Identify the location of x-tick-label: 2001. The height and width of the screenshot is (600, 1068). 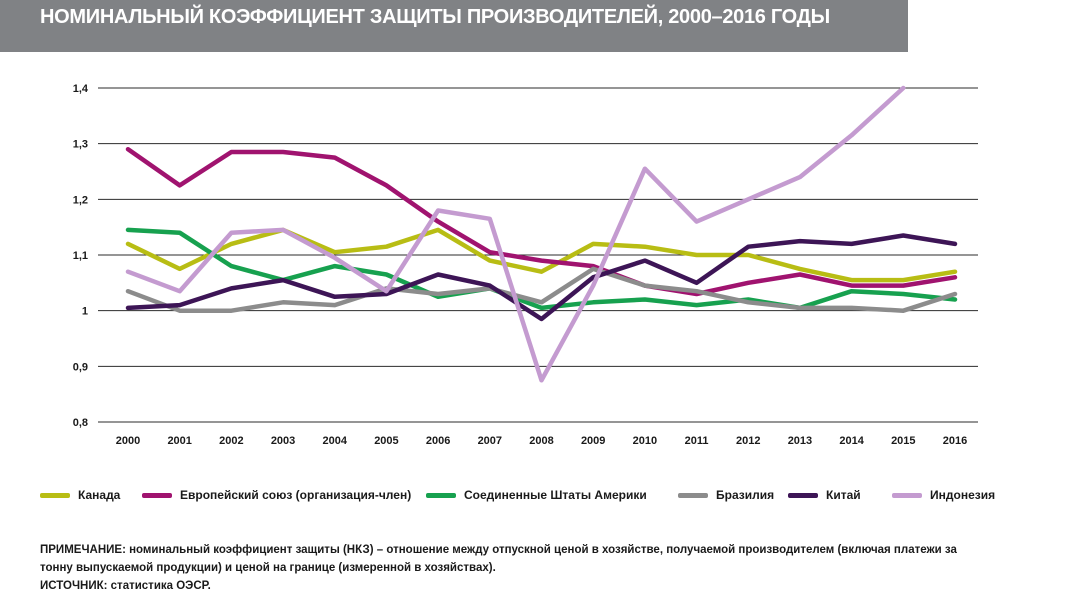
(179, 441).